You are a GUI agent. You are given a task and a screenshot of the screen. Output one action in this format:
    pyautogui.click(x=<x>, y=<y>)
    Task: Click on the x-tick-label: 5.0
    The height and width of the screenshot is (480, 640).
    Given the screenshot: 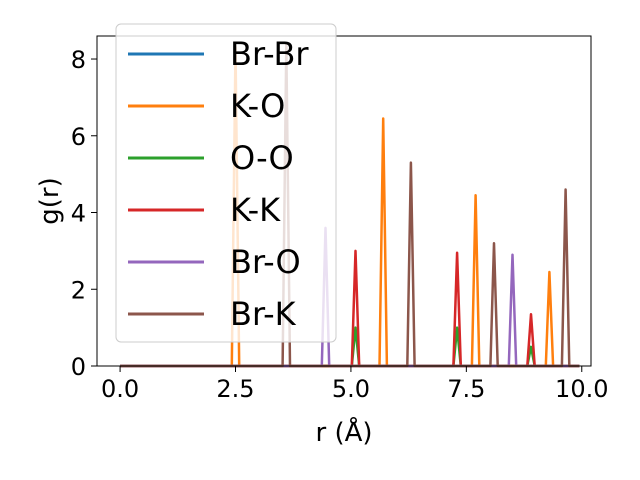 What is the action you would take?
    pyautogui.click(x=351, y=389)
    